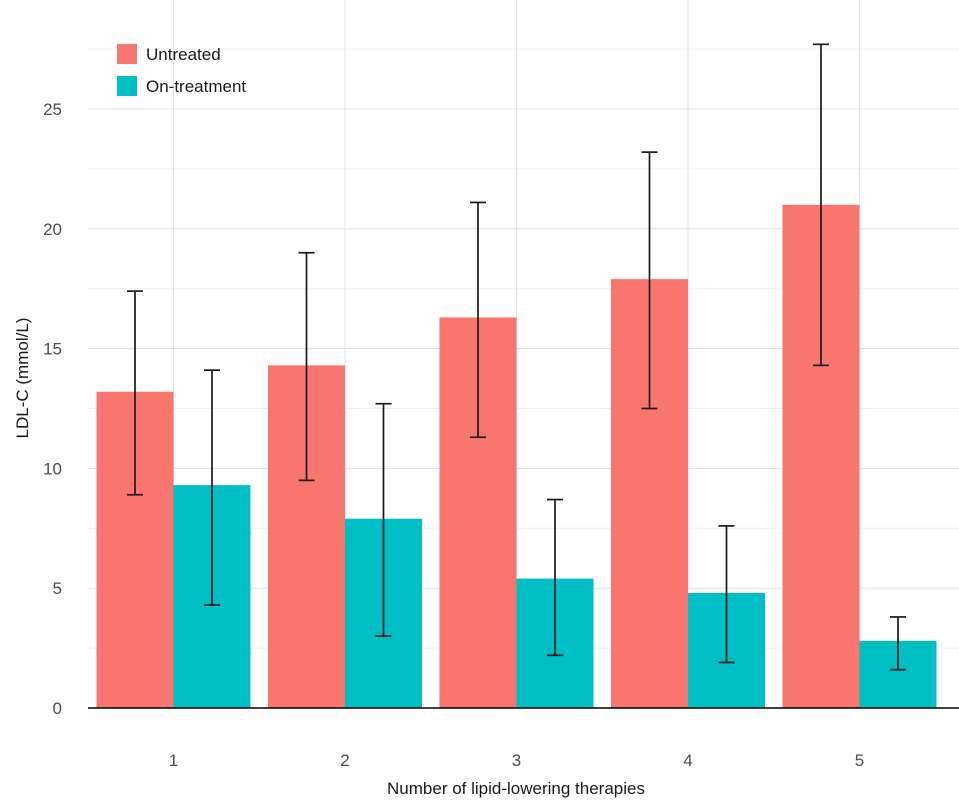 The height and width of the screenshot is (802, 959). Describe the element at coordinates (173, 760) in the screenshot. I see `x-tick-label: 1` at that location.